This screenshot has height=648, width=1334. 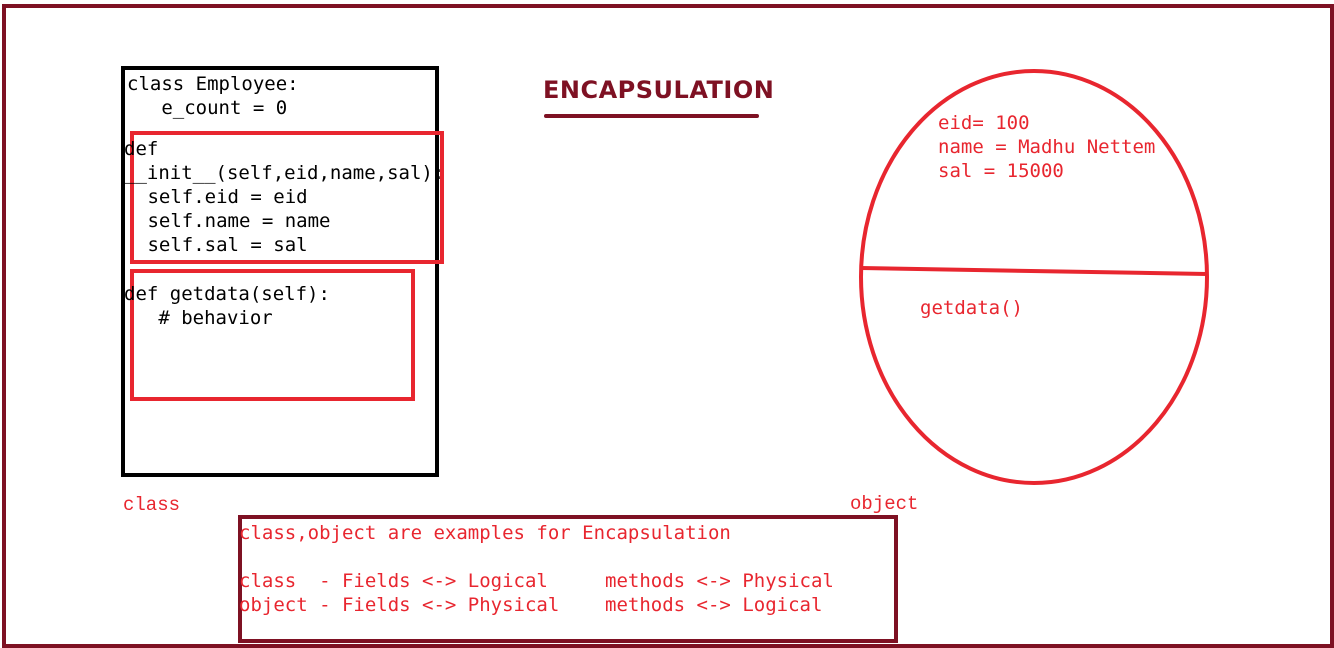 What do you see at coordinates (227, 294) in the screenshot?
I see `getdata-signature-line: def getdata(self):` at bounding box center [227, 294].